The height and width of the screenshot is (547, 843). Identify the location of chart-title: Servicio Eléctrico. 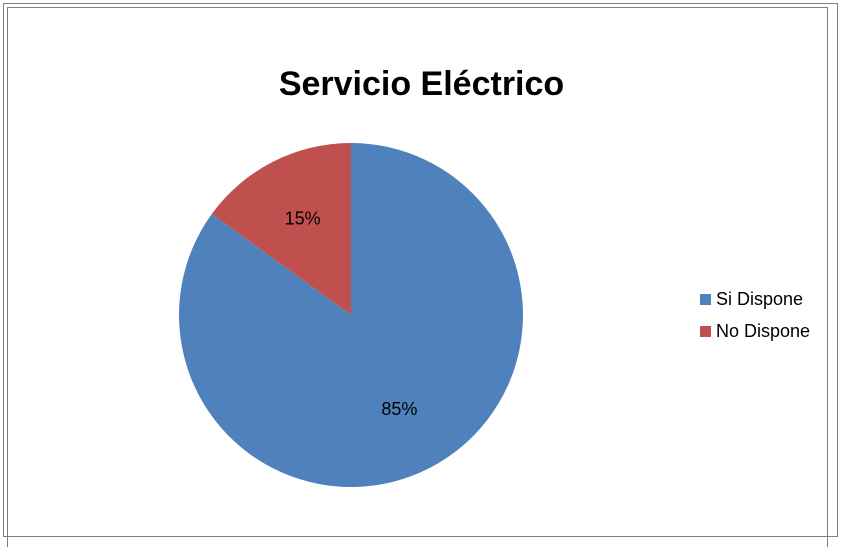
(421, 84).